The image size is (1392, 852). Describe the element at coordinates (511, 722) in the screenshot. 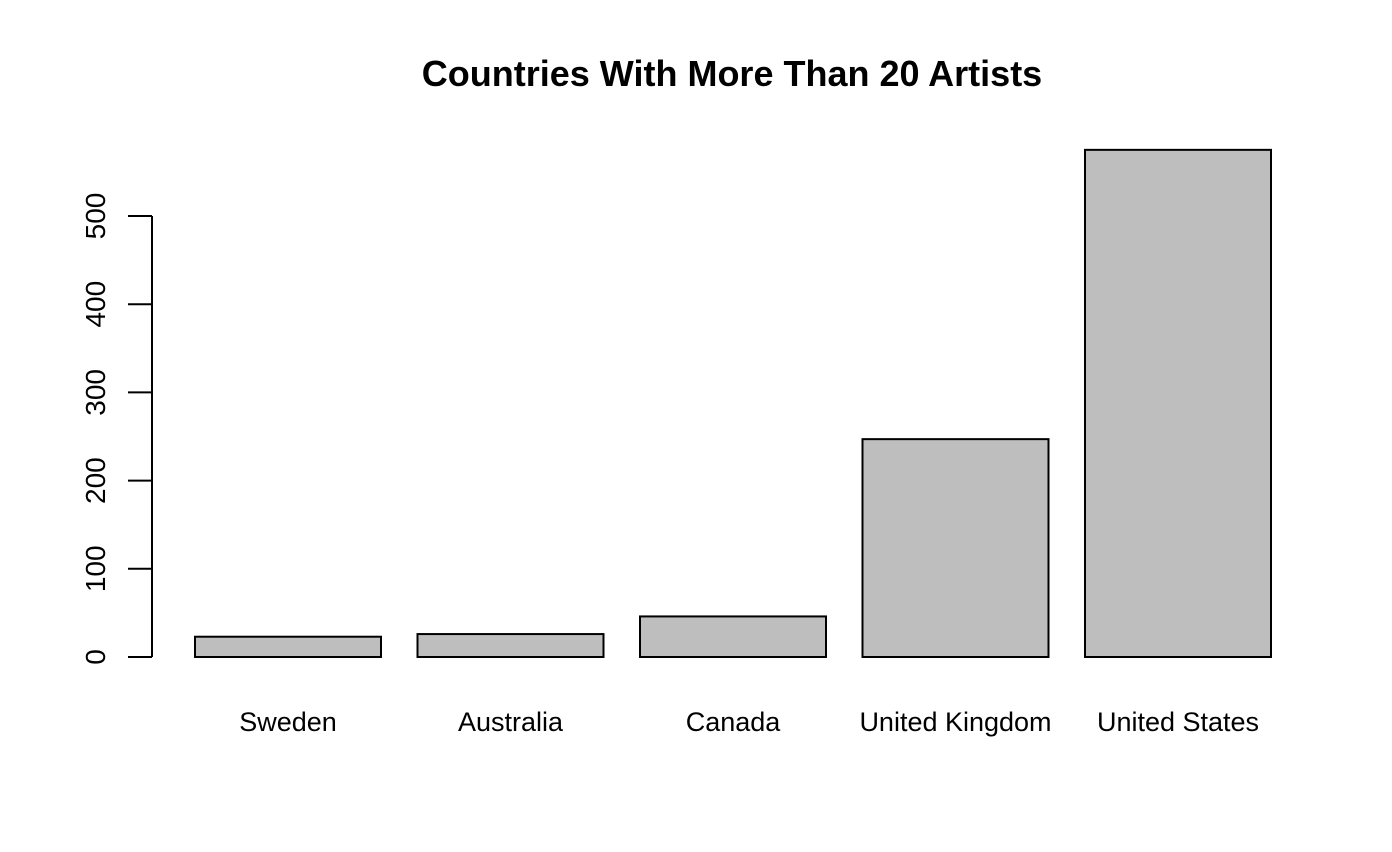

I see `x-category-label: Australia` at that location.